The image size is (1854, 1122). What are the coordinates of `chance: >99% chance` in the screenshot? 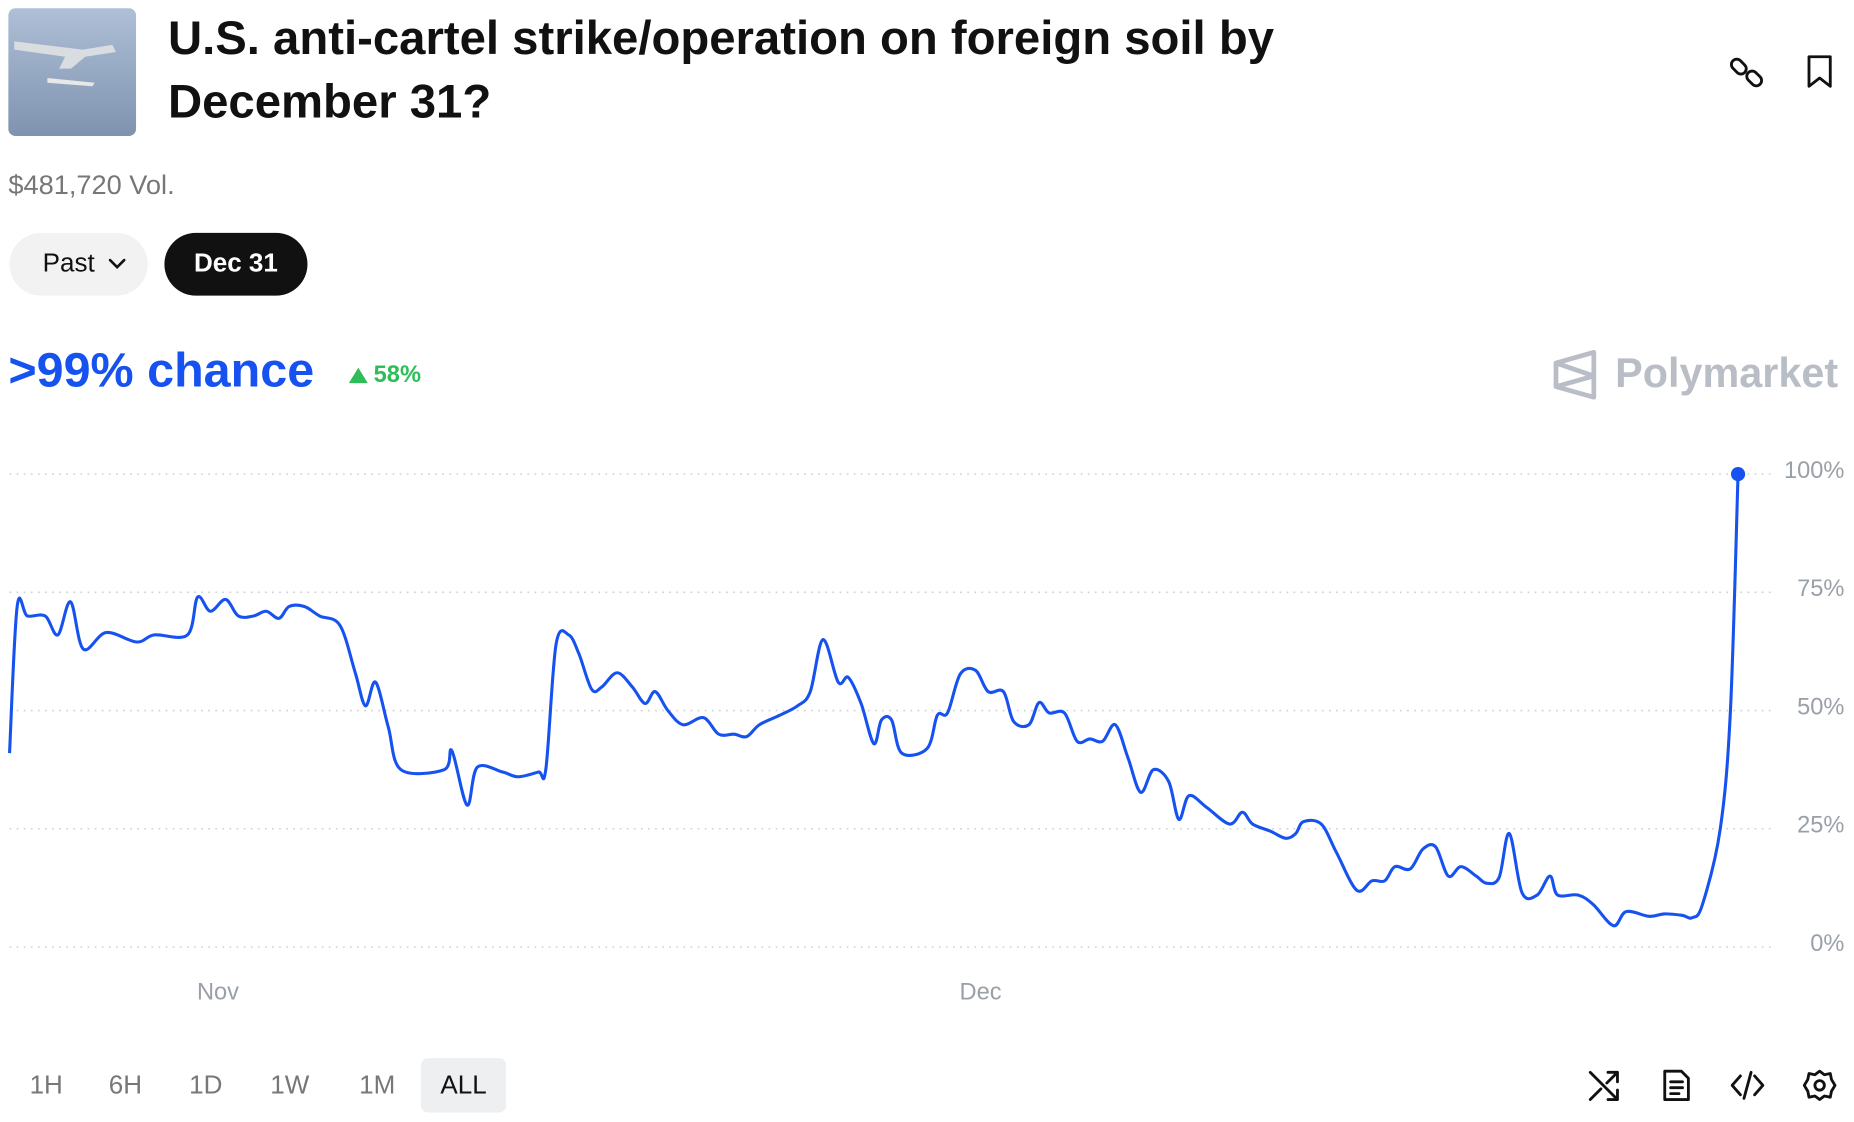 It's located at (161, 370).